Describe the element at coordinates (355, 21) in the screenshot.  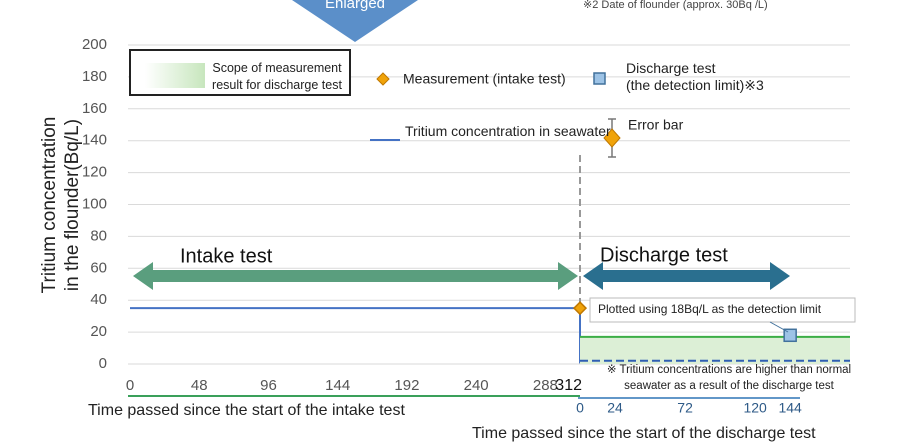
I see `enlarged-arrow` at that location.